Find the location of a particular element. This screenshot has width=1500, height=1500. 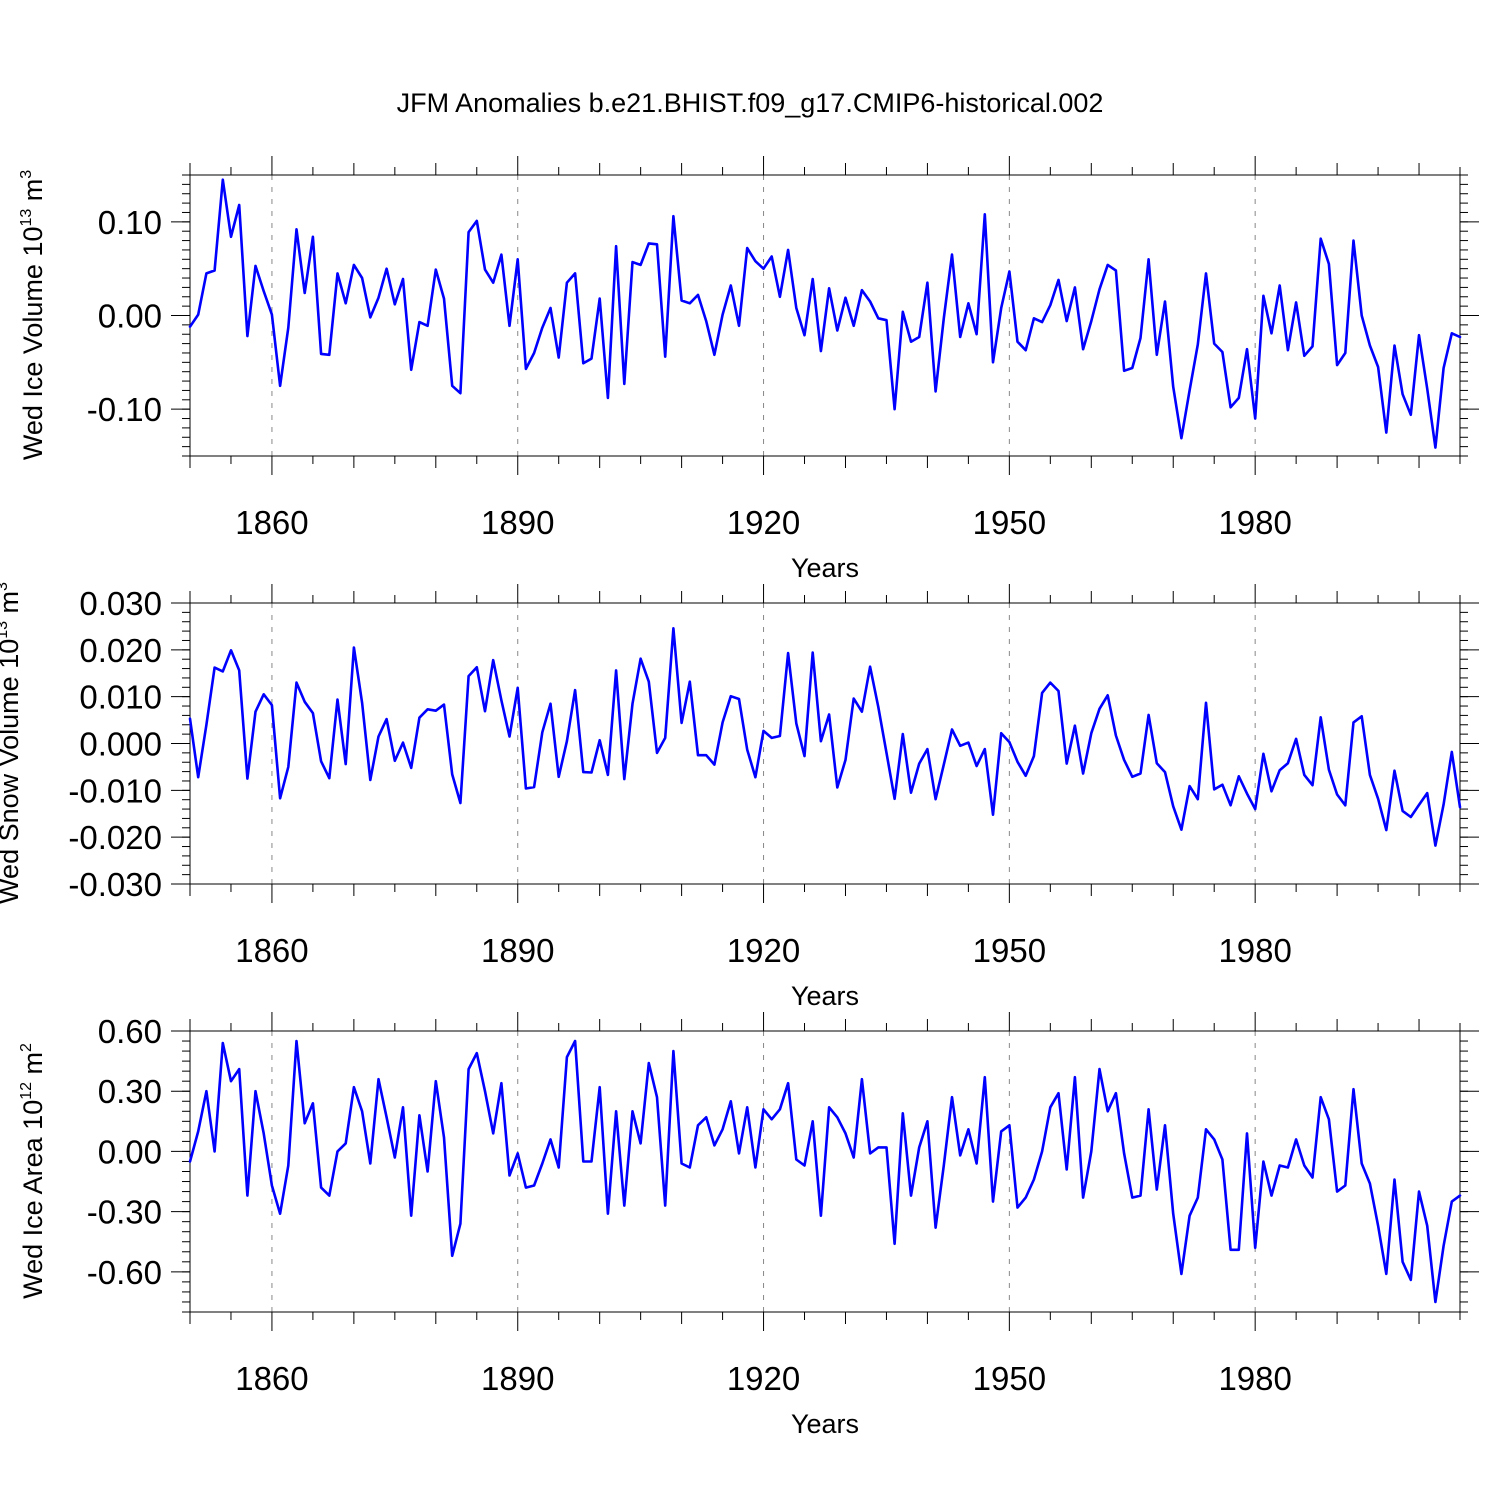

y-axis-label: Wed Ice Volume 1013 m3 is located at coordinates (33, 315).